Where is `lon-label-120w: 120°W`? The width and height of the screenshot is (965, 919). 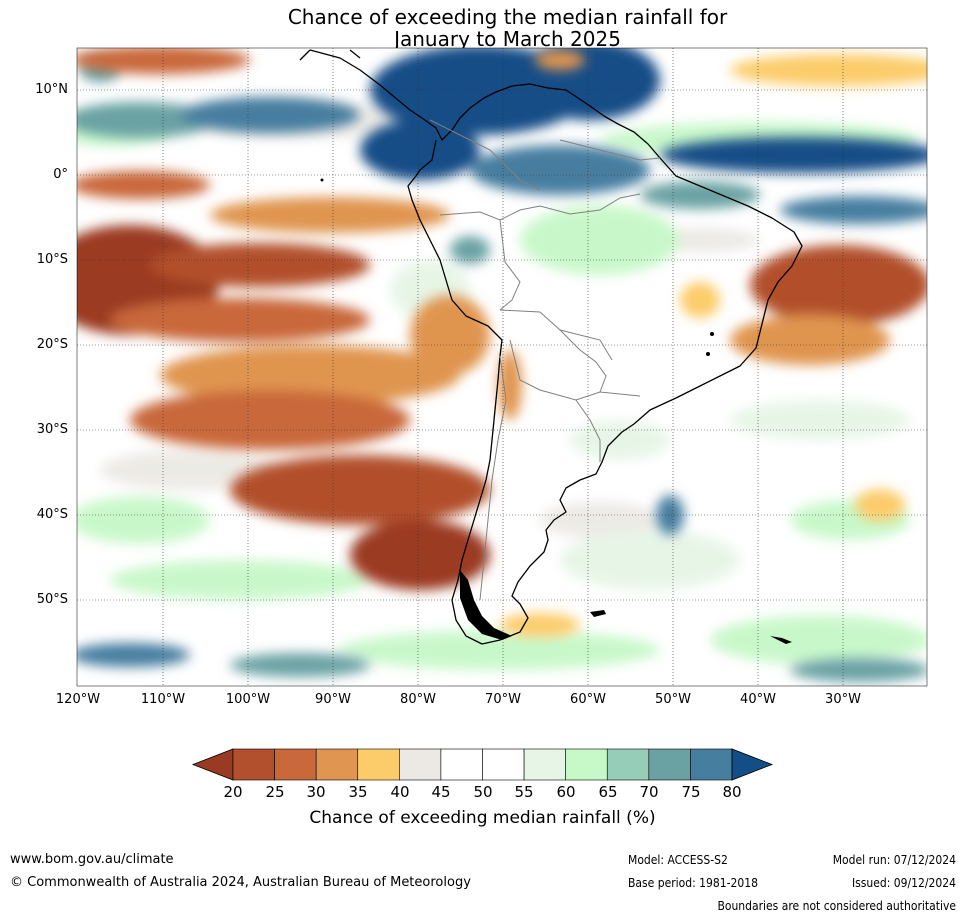 lon-label-120w: 120°W is located at coordinates (78, 699).